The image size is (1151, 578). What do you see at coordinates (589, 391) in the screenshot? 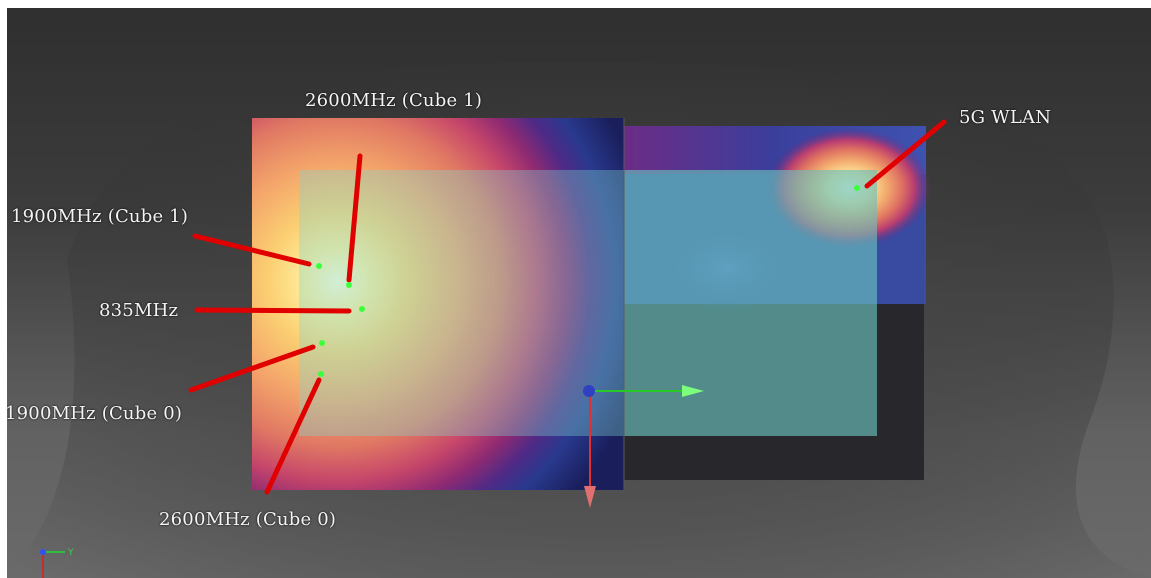
I see `origin-icon` at bounding box center [589, 391].